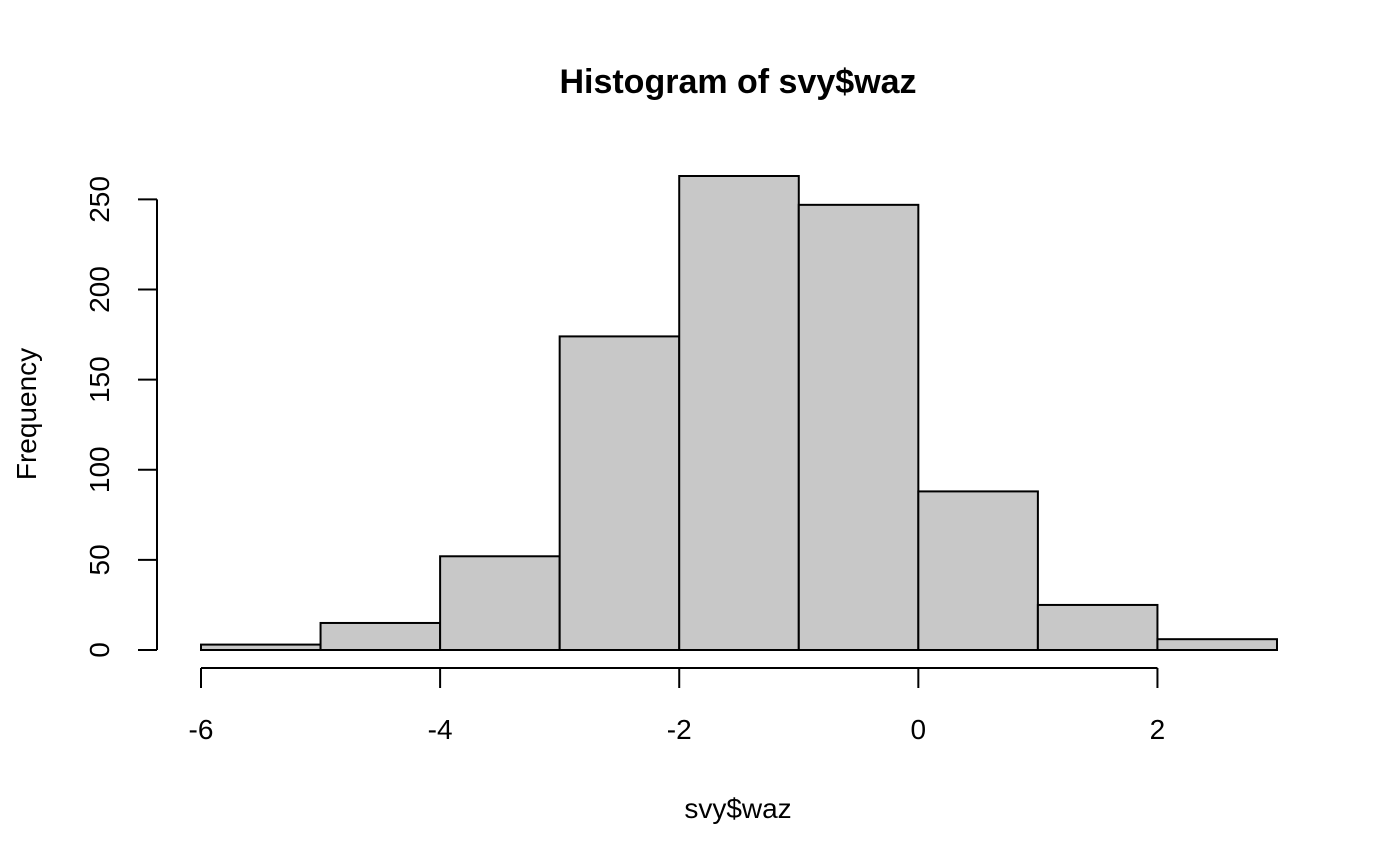 The height and width of the screenshot is (865, 1400). Describe the element at coordinates (737, 808) in the screenshot. I see `x-axis-label: svy$waz` at that location.